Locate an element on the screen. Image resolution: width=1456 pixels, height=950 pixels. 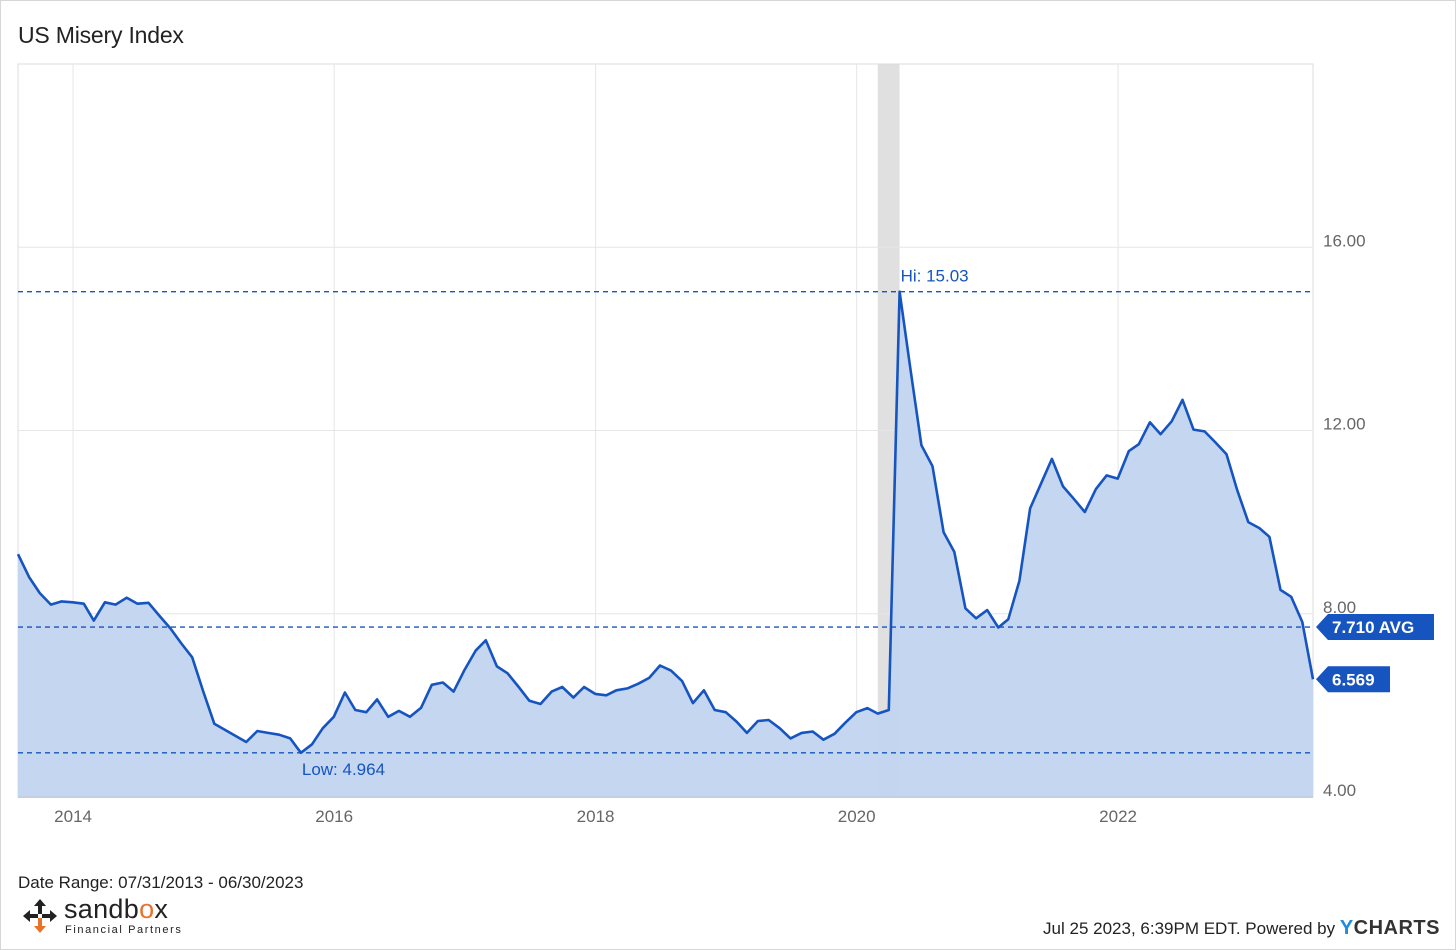
powered-by-text: Powered by is located at coordinates (1290, 928).